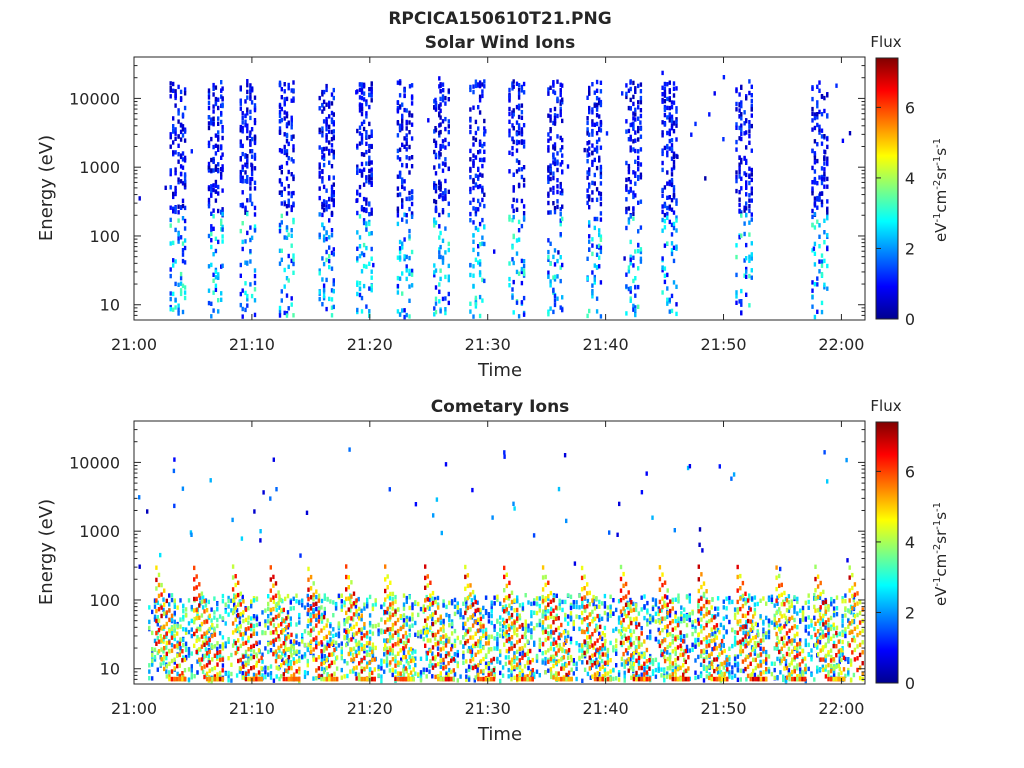  What do you see at coordinates (500, 407) in the screenshot?
I see `panel-title: Cometary Ions` at bounding box center [500, 407].